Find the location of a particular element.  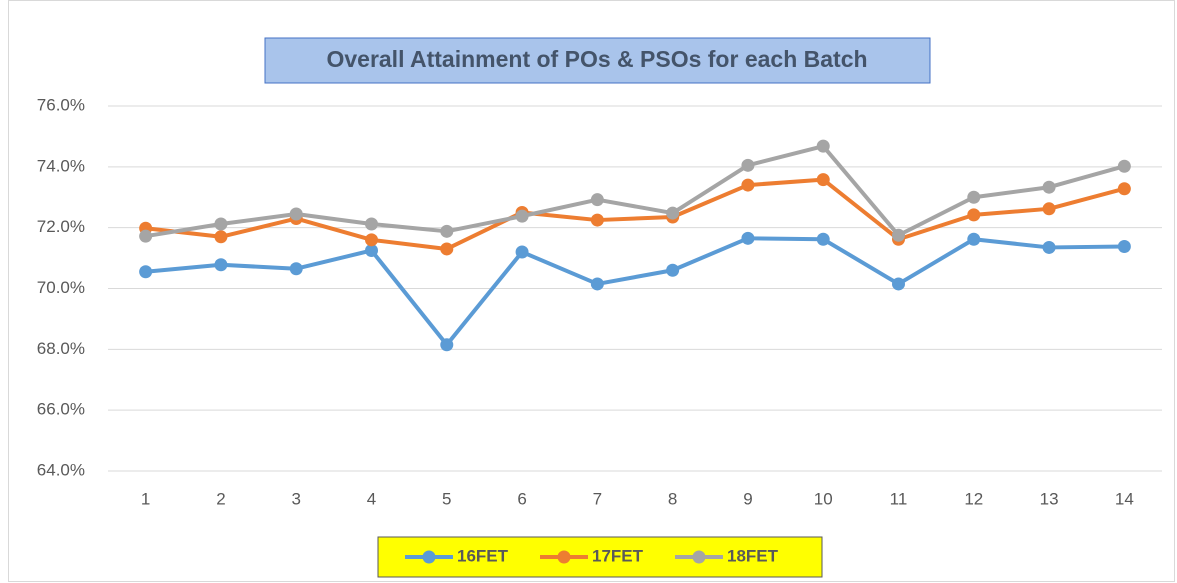

x-tick-label: 4 is located at coordinates (371, 498).